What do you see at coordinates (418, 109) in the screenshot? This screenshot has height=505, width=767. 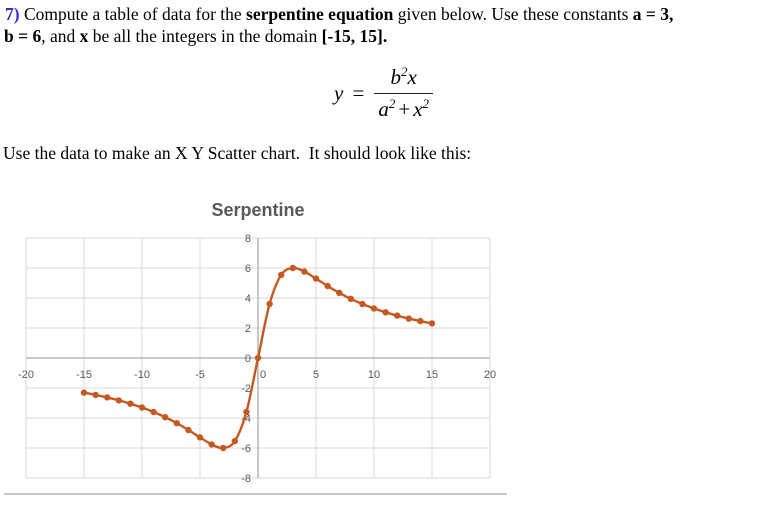 I see `formula-den-x: x` at bounding box center [418, 109].